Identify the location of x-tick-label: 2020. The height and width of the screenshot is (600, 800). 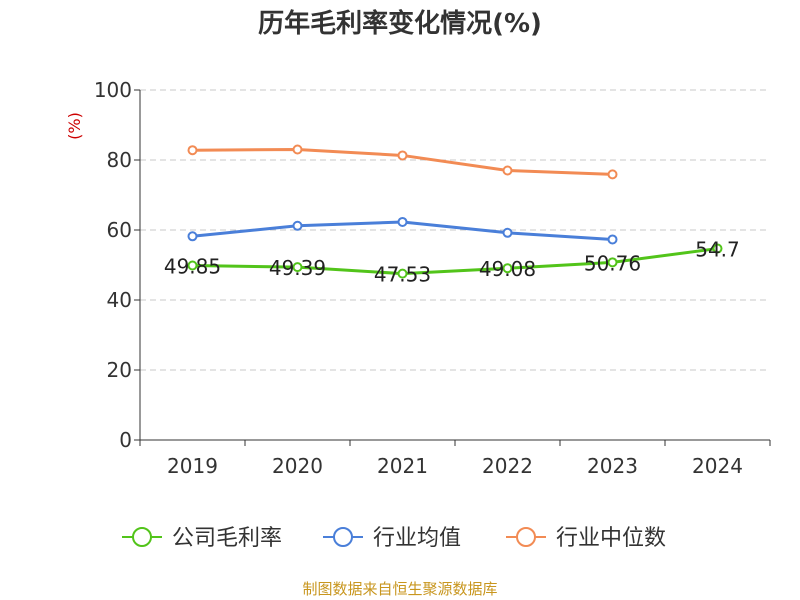
(297, 466).